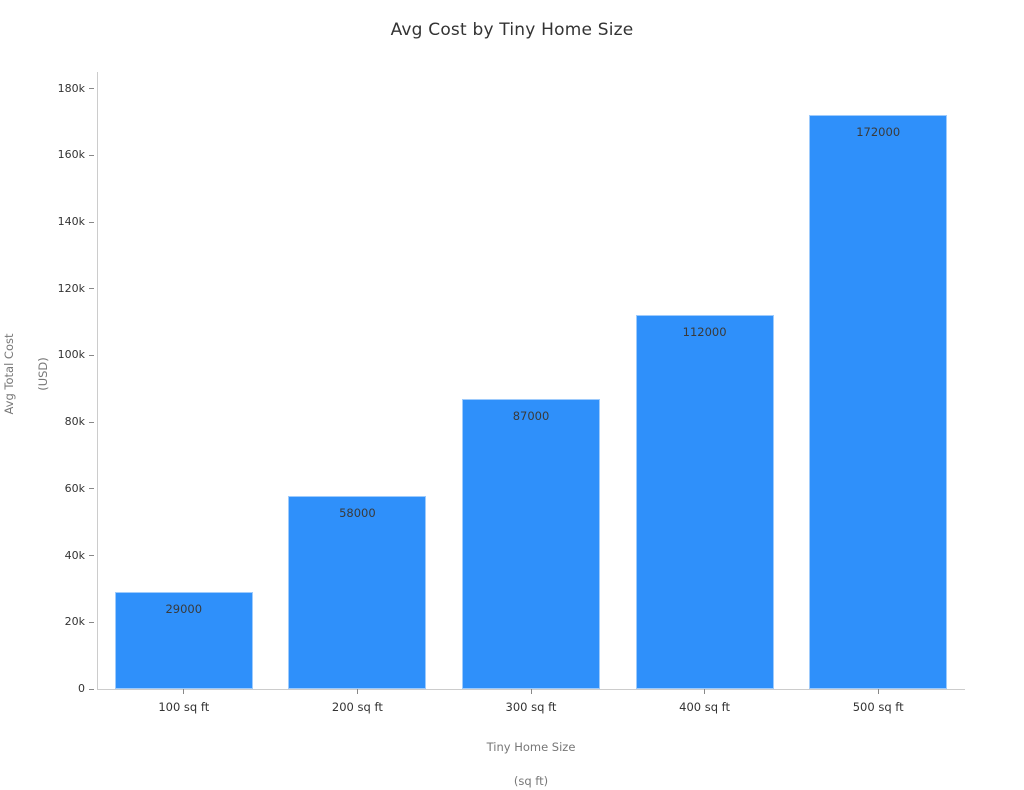 The height and width of the screenshot is (790, 1024). What do you see at coordinates (71, 288) in the screenshot?
I see `y-axis-tick-label: 120k` at bounding box center [71, 288].